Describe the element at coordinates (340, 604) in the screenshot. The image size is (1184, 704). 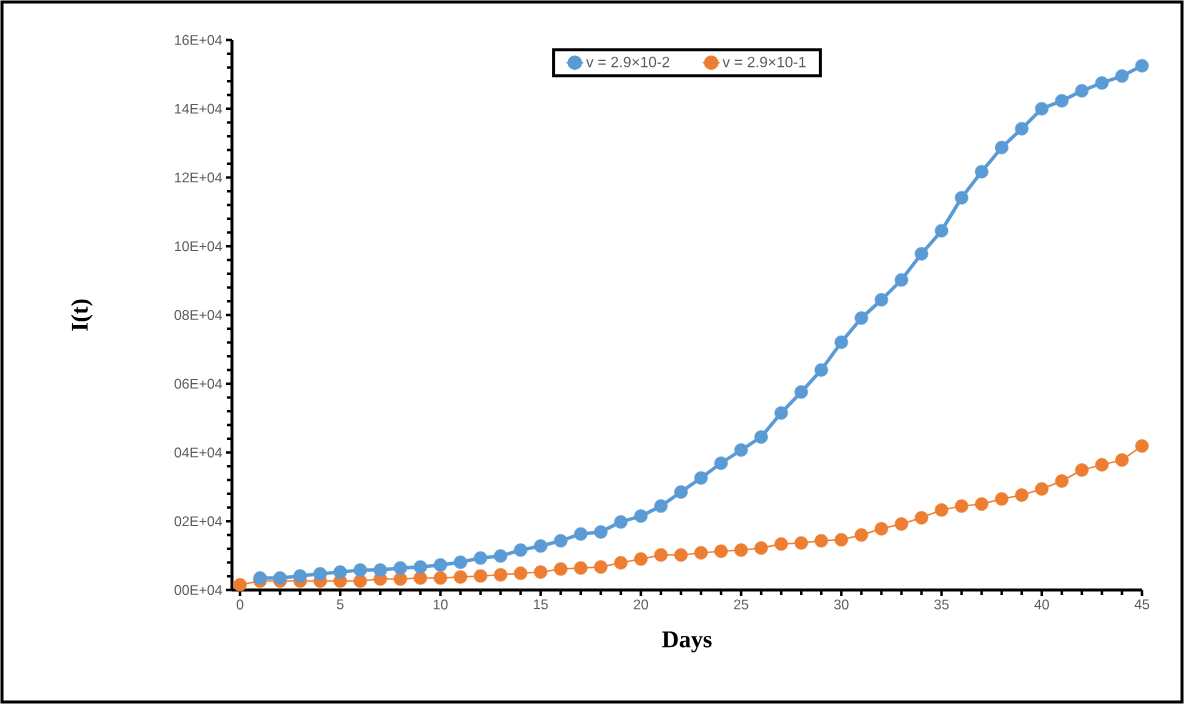
I see `x-tick-label: 5` at that location.